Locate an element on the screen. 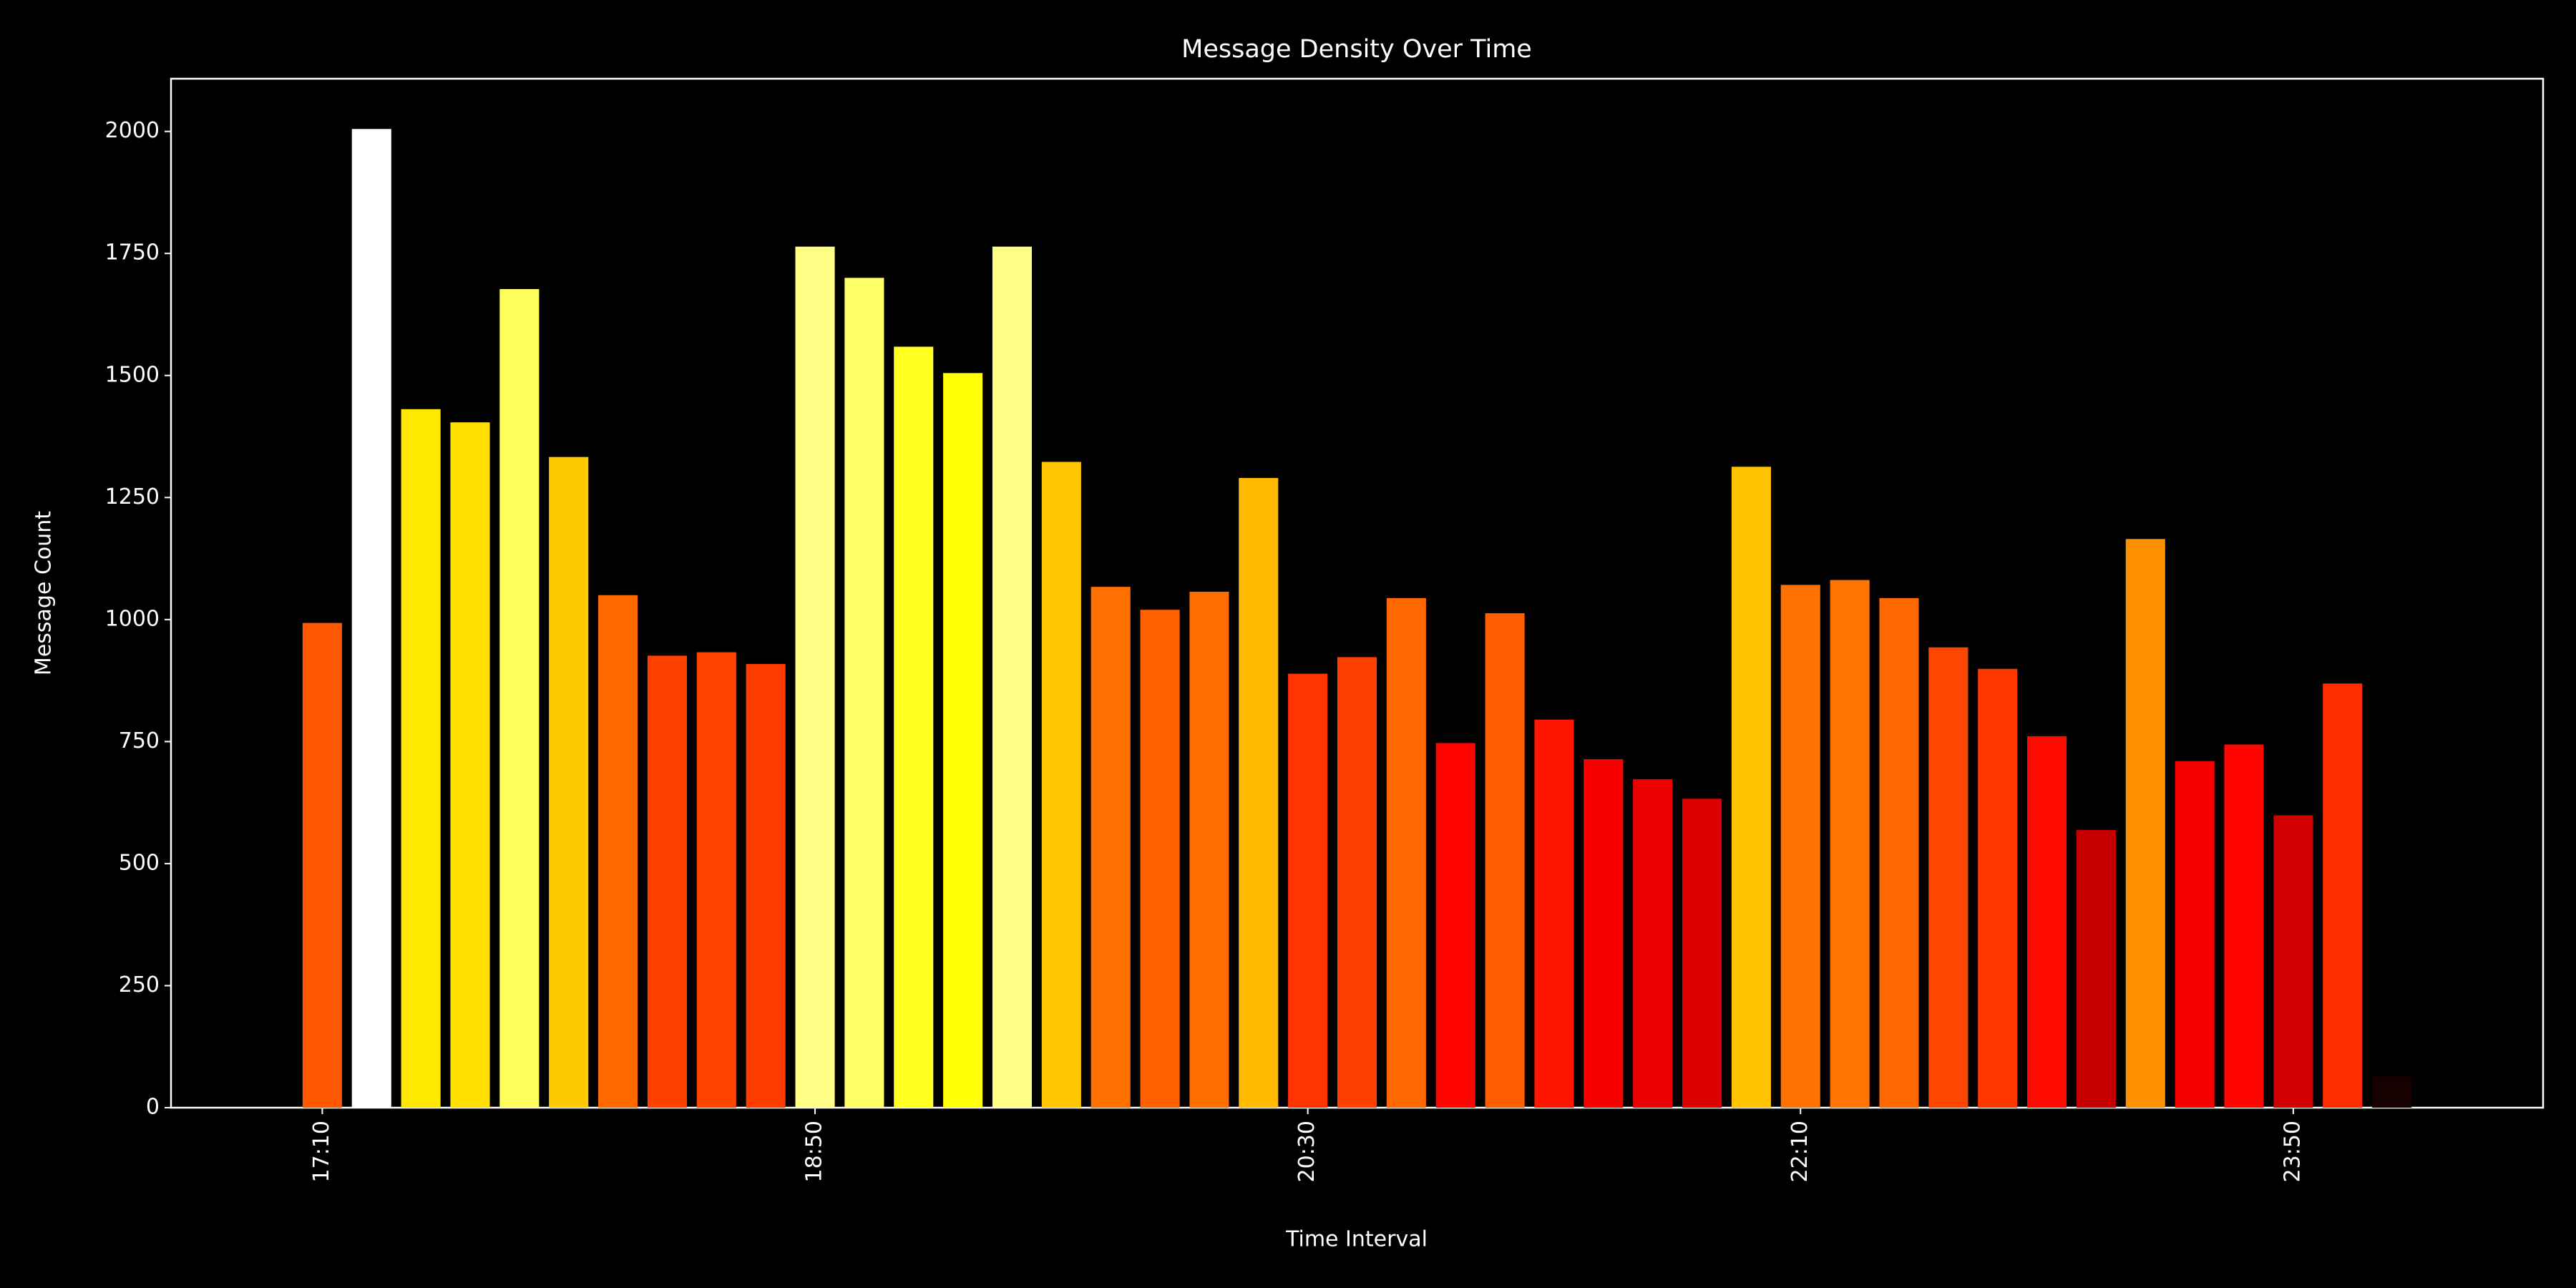  x-tick-label: 18:50 is located at coordinates (814, 1151).